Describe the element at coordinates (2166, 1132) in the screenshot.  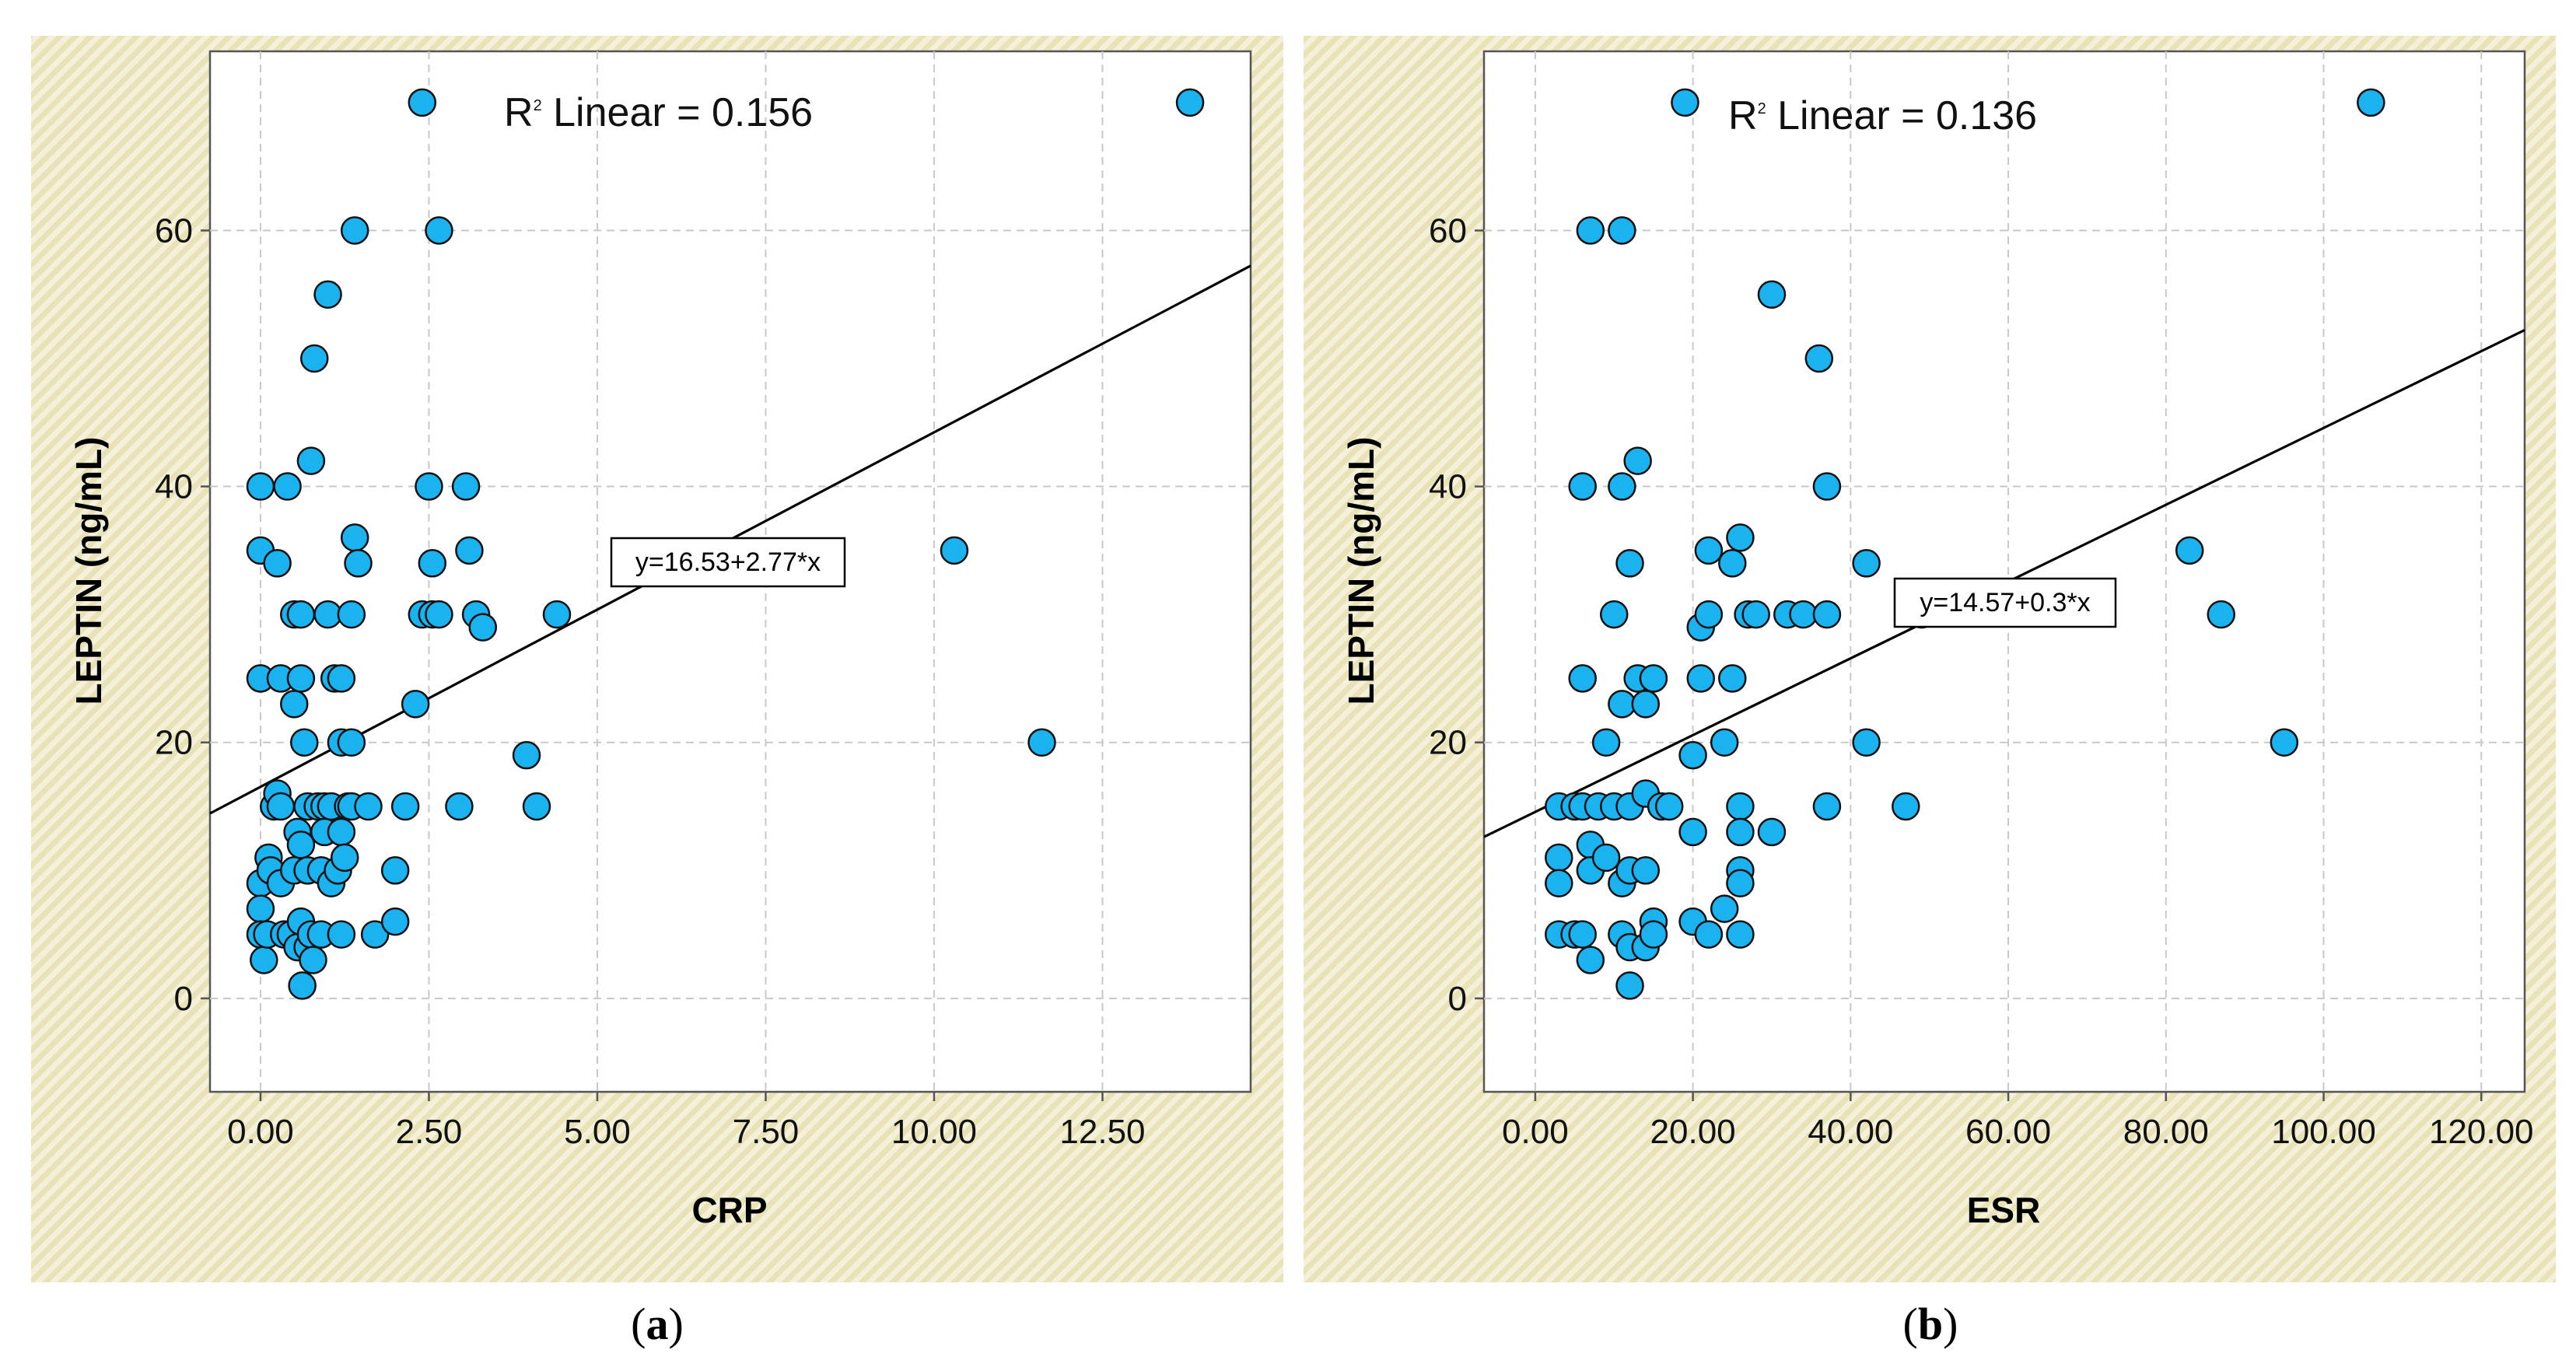
I see `panel-b-x-tick-label: 80.00` at that location.